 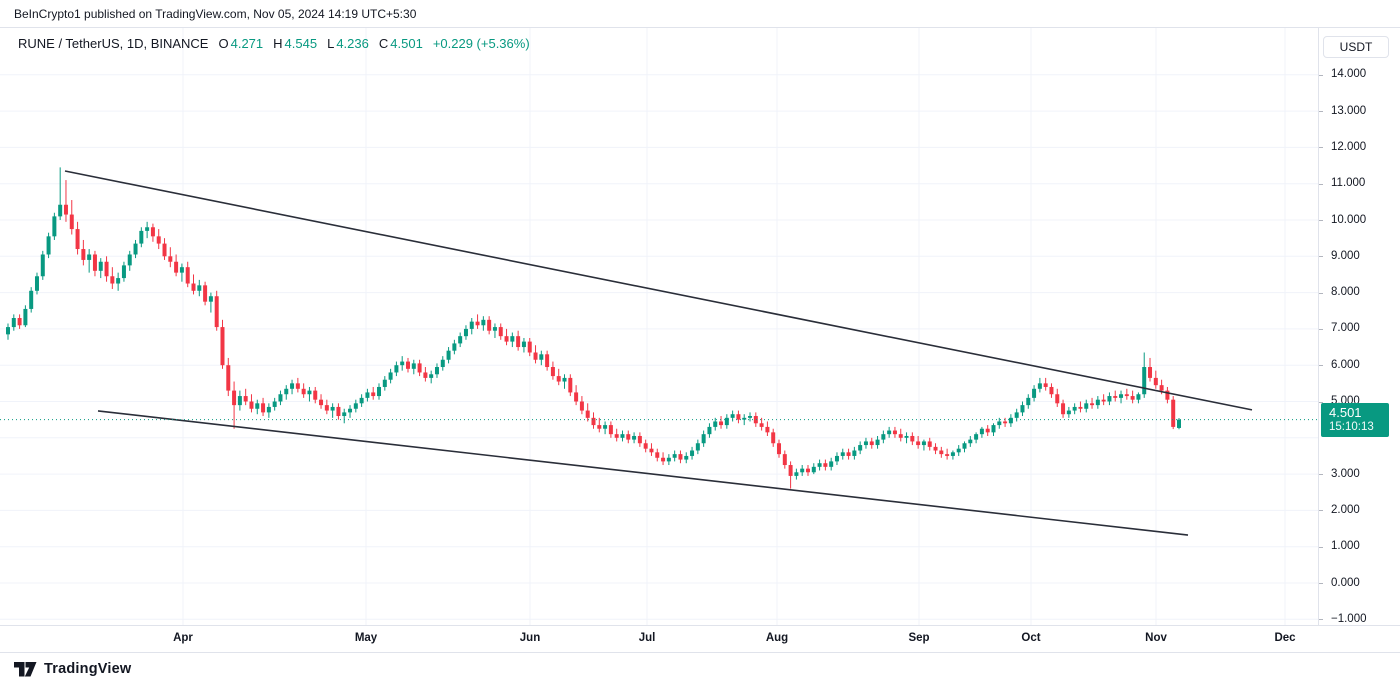 What do you see at coordinates (366, 638) in the screenshot?
I see `time-axis-label-may: May` at bounding box center [366, 638].